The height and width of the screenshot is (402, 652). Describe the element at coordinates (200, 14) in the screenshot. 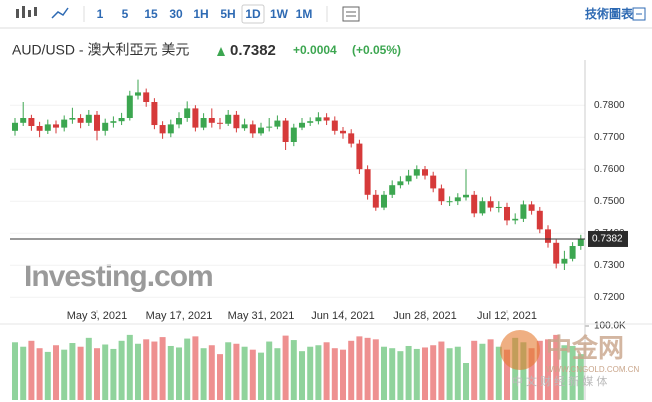

I see `interval-button: 1H` at that location.